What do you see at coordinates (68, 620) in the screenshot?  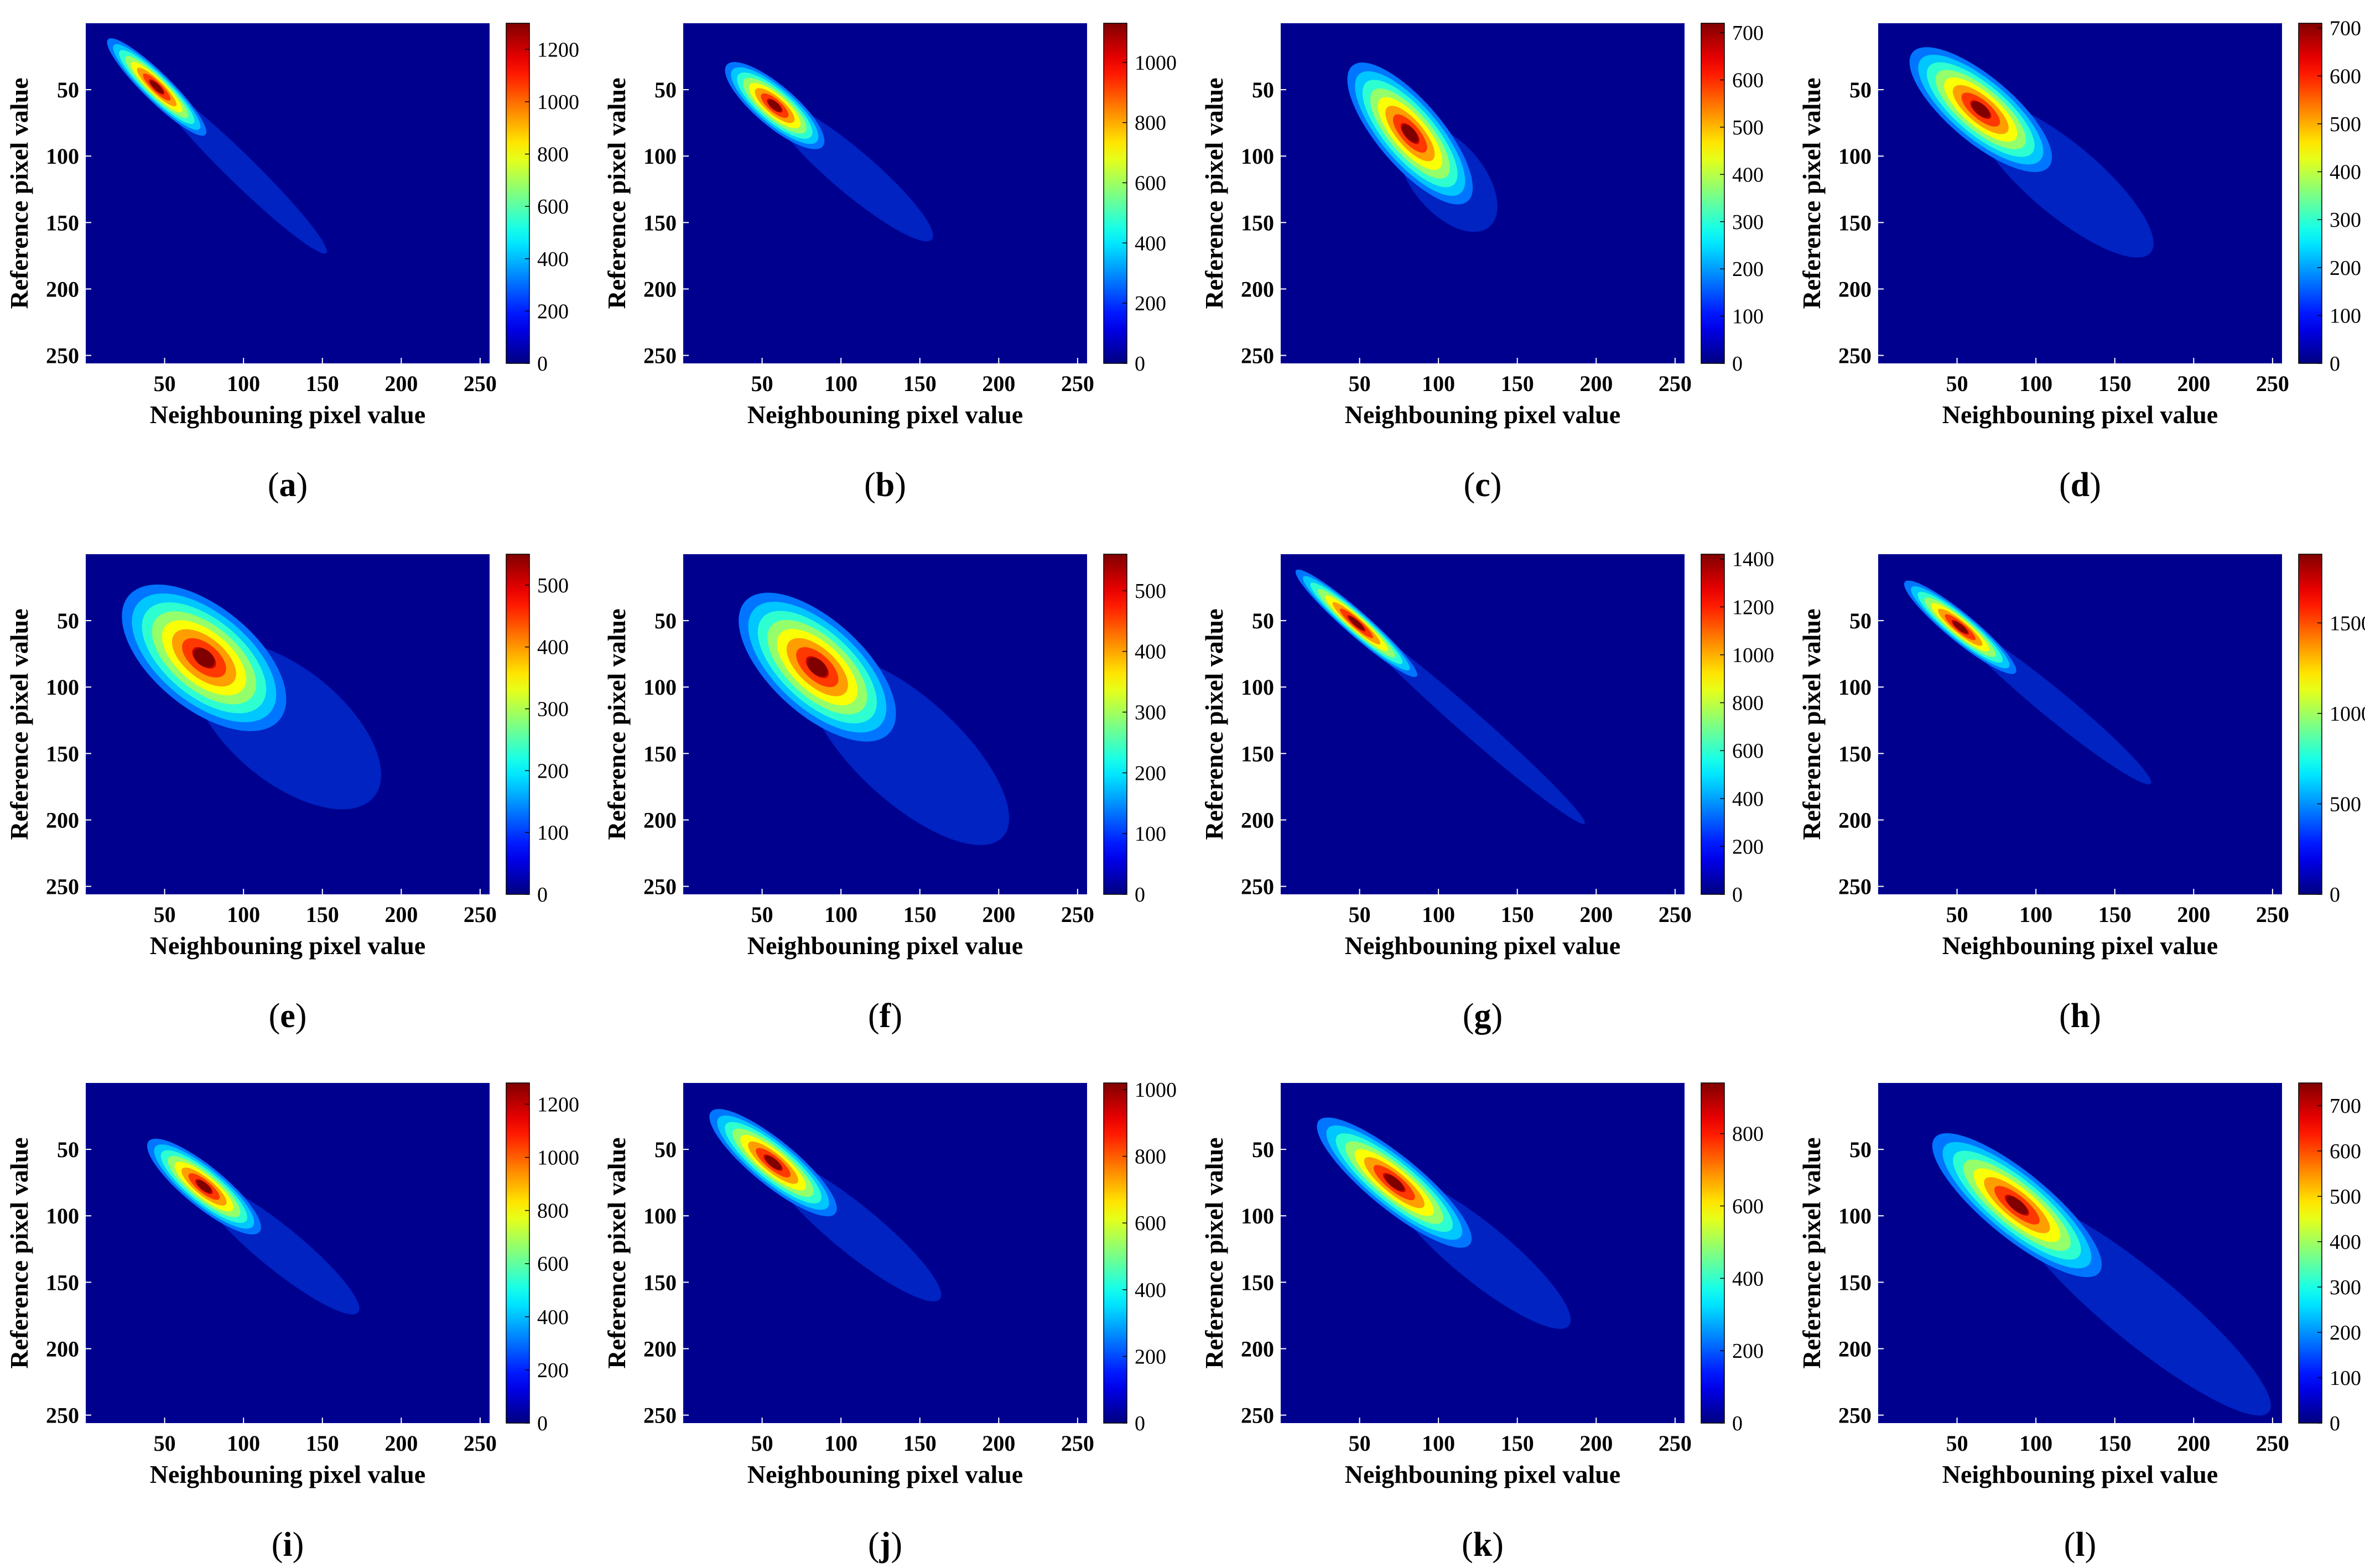 I see `y-tick-label-e-0: 50` at bounding box center [68, 620].